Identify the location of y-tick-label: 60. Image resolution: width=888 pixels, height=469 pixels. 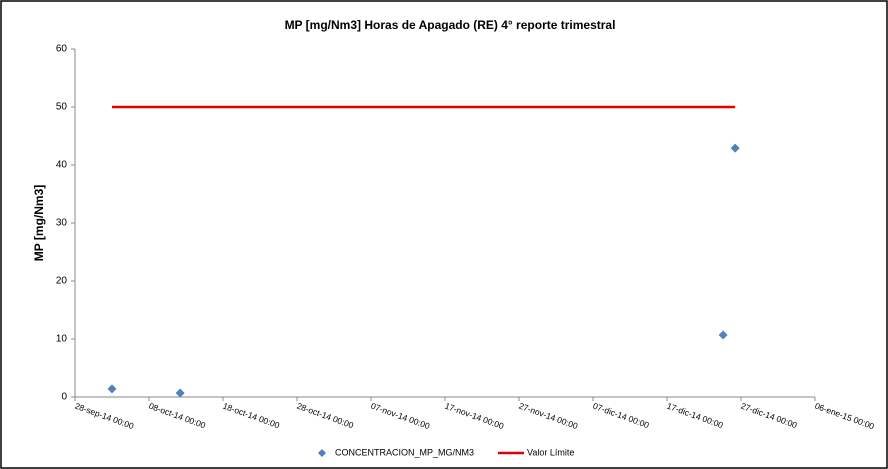
(62, 49).